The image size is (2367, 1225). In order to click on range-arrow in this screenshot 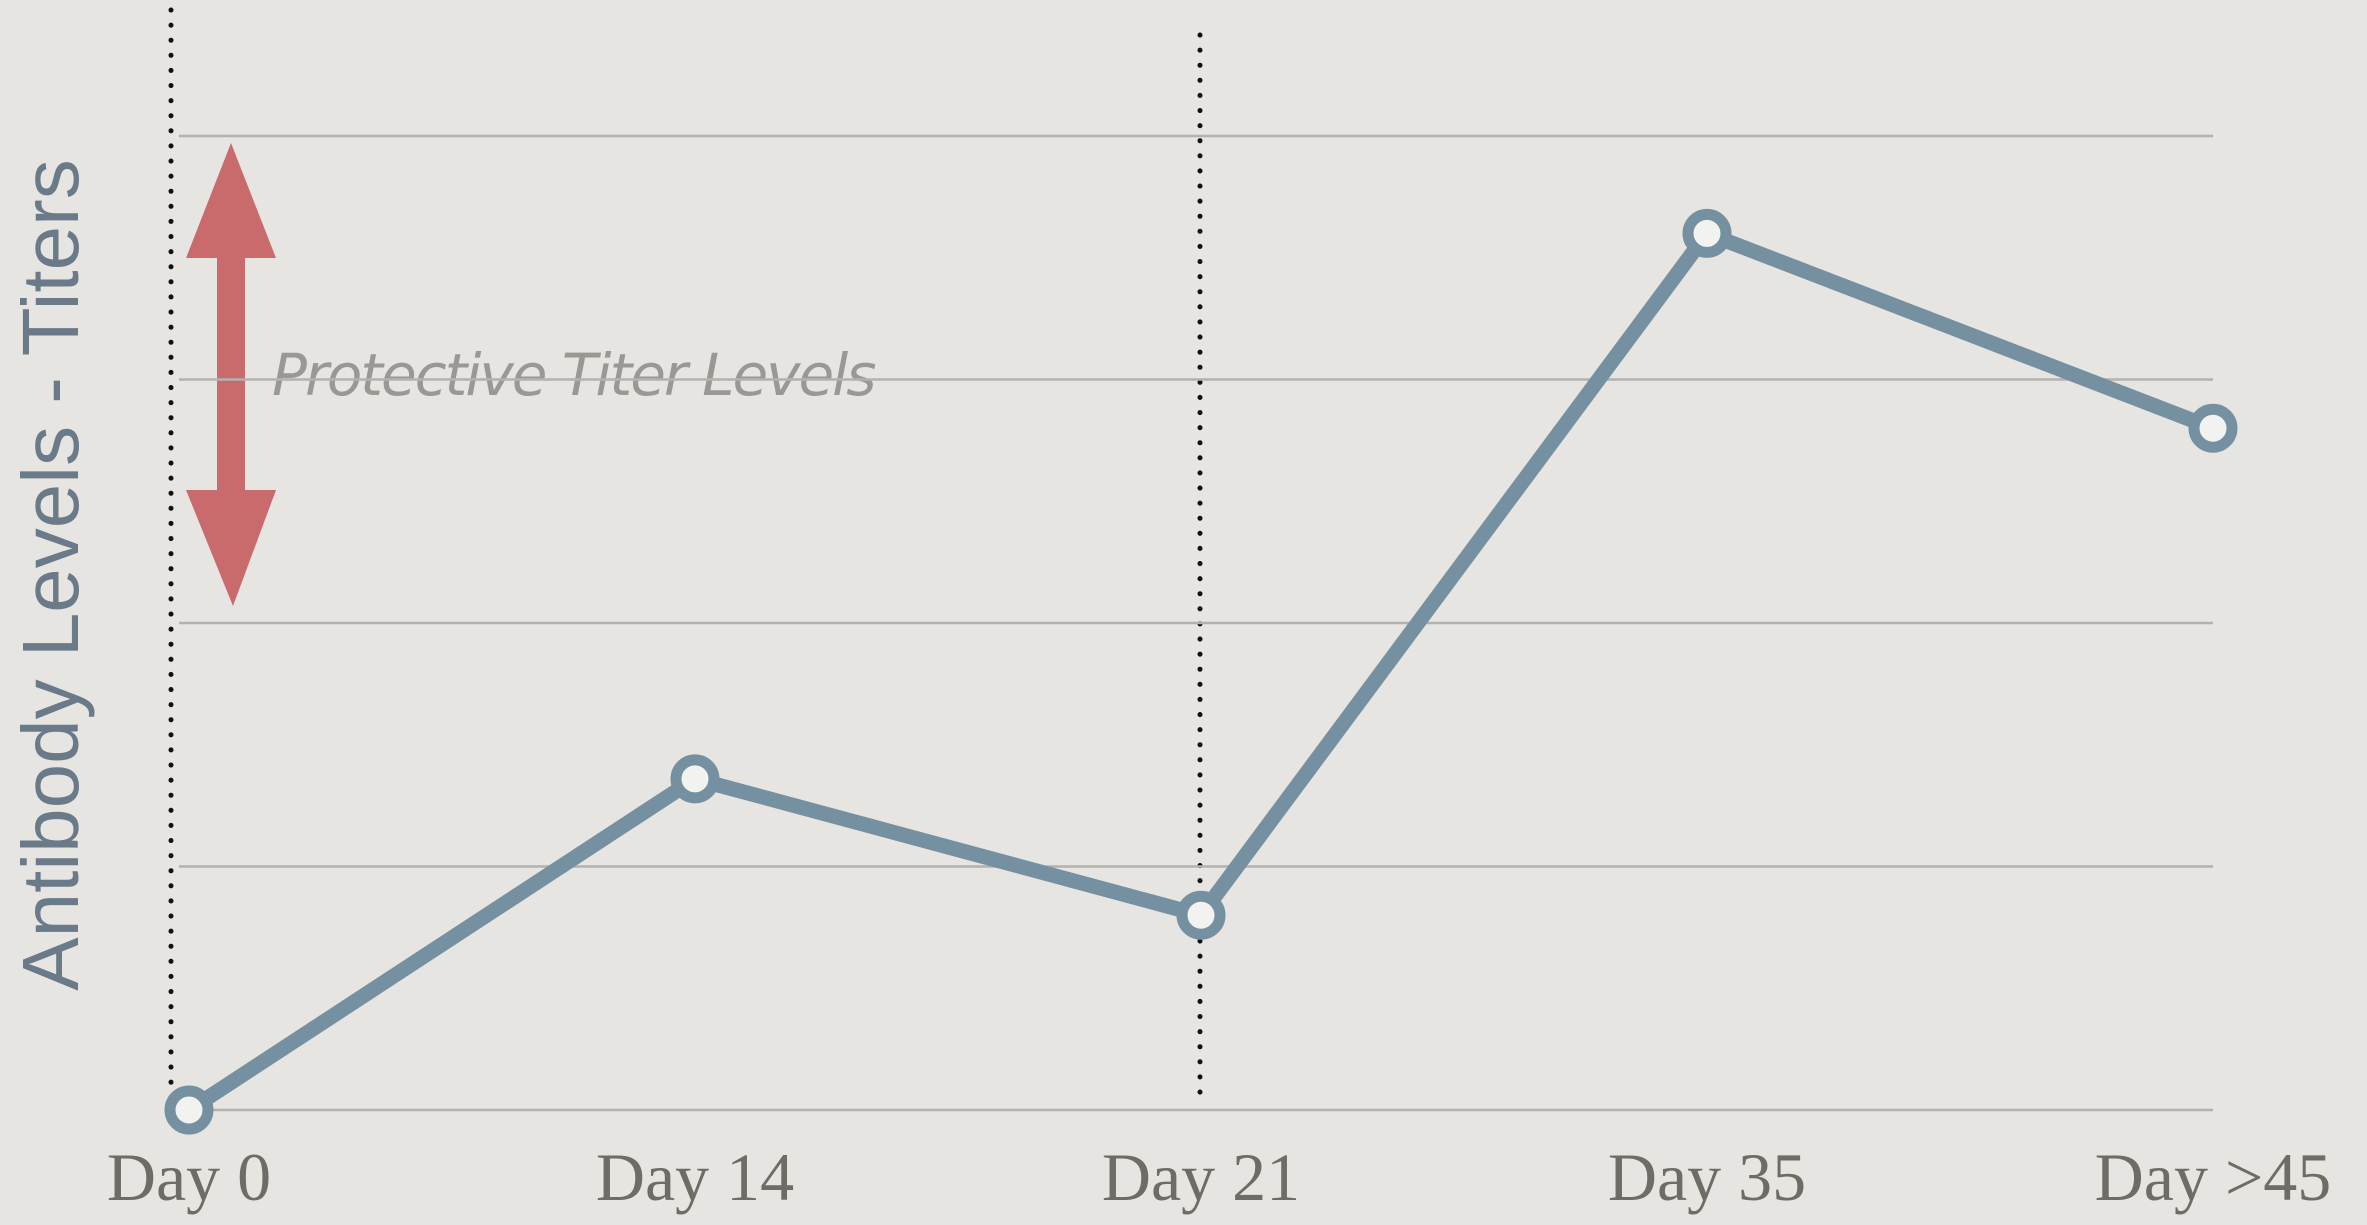, I will do `click(231, 374)`.